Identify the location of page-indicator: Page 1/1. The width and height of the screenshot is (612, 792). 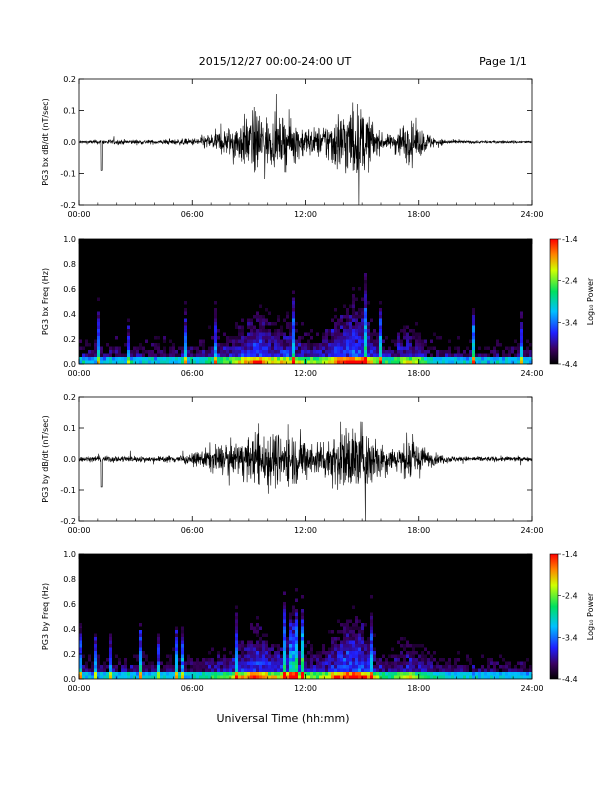
(503, 61).